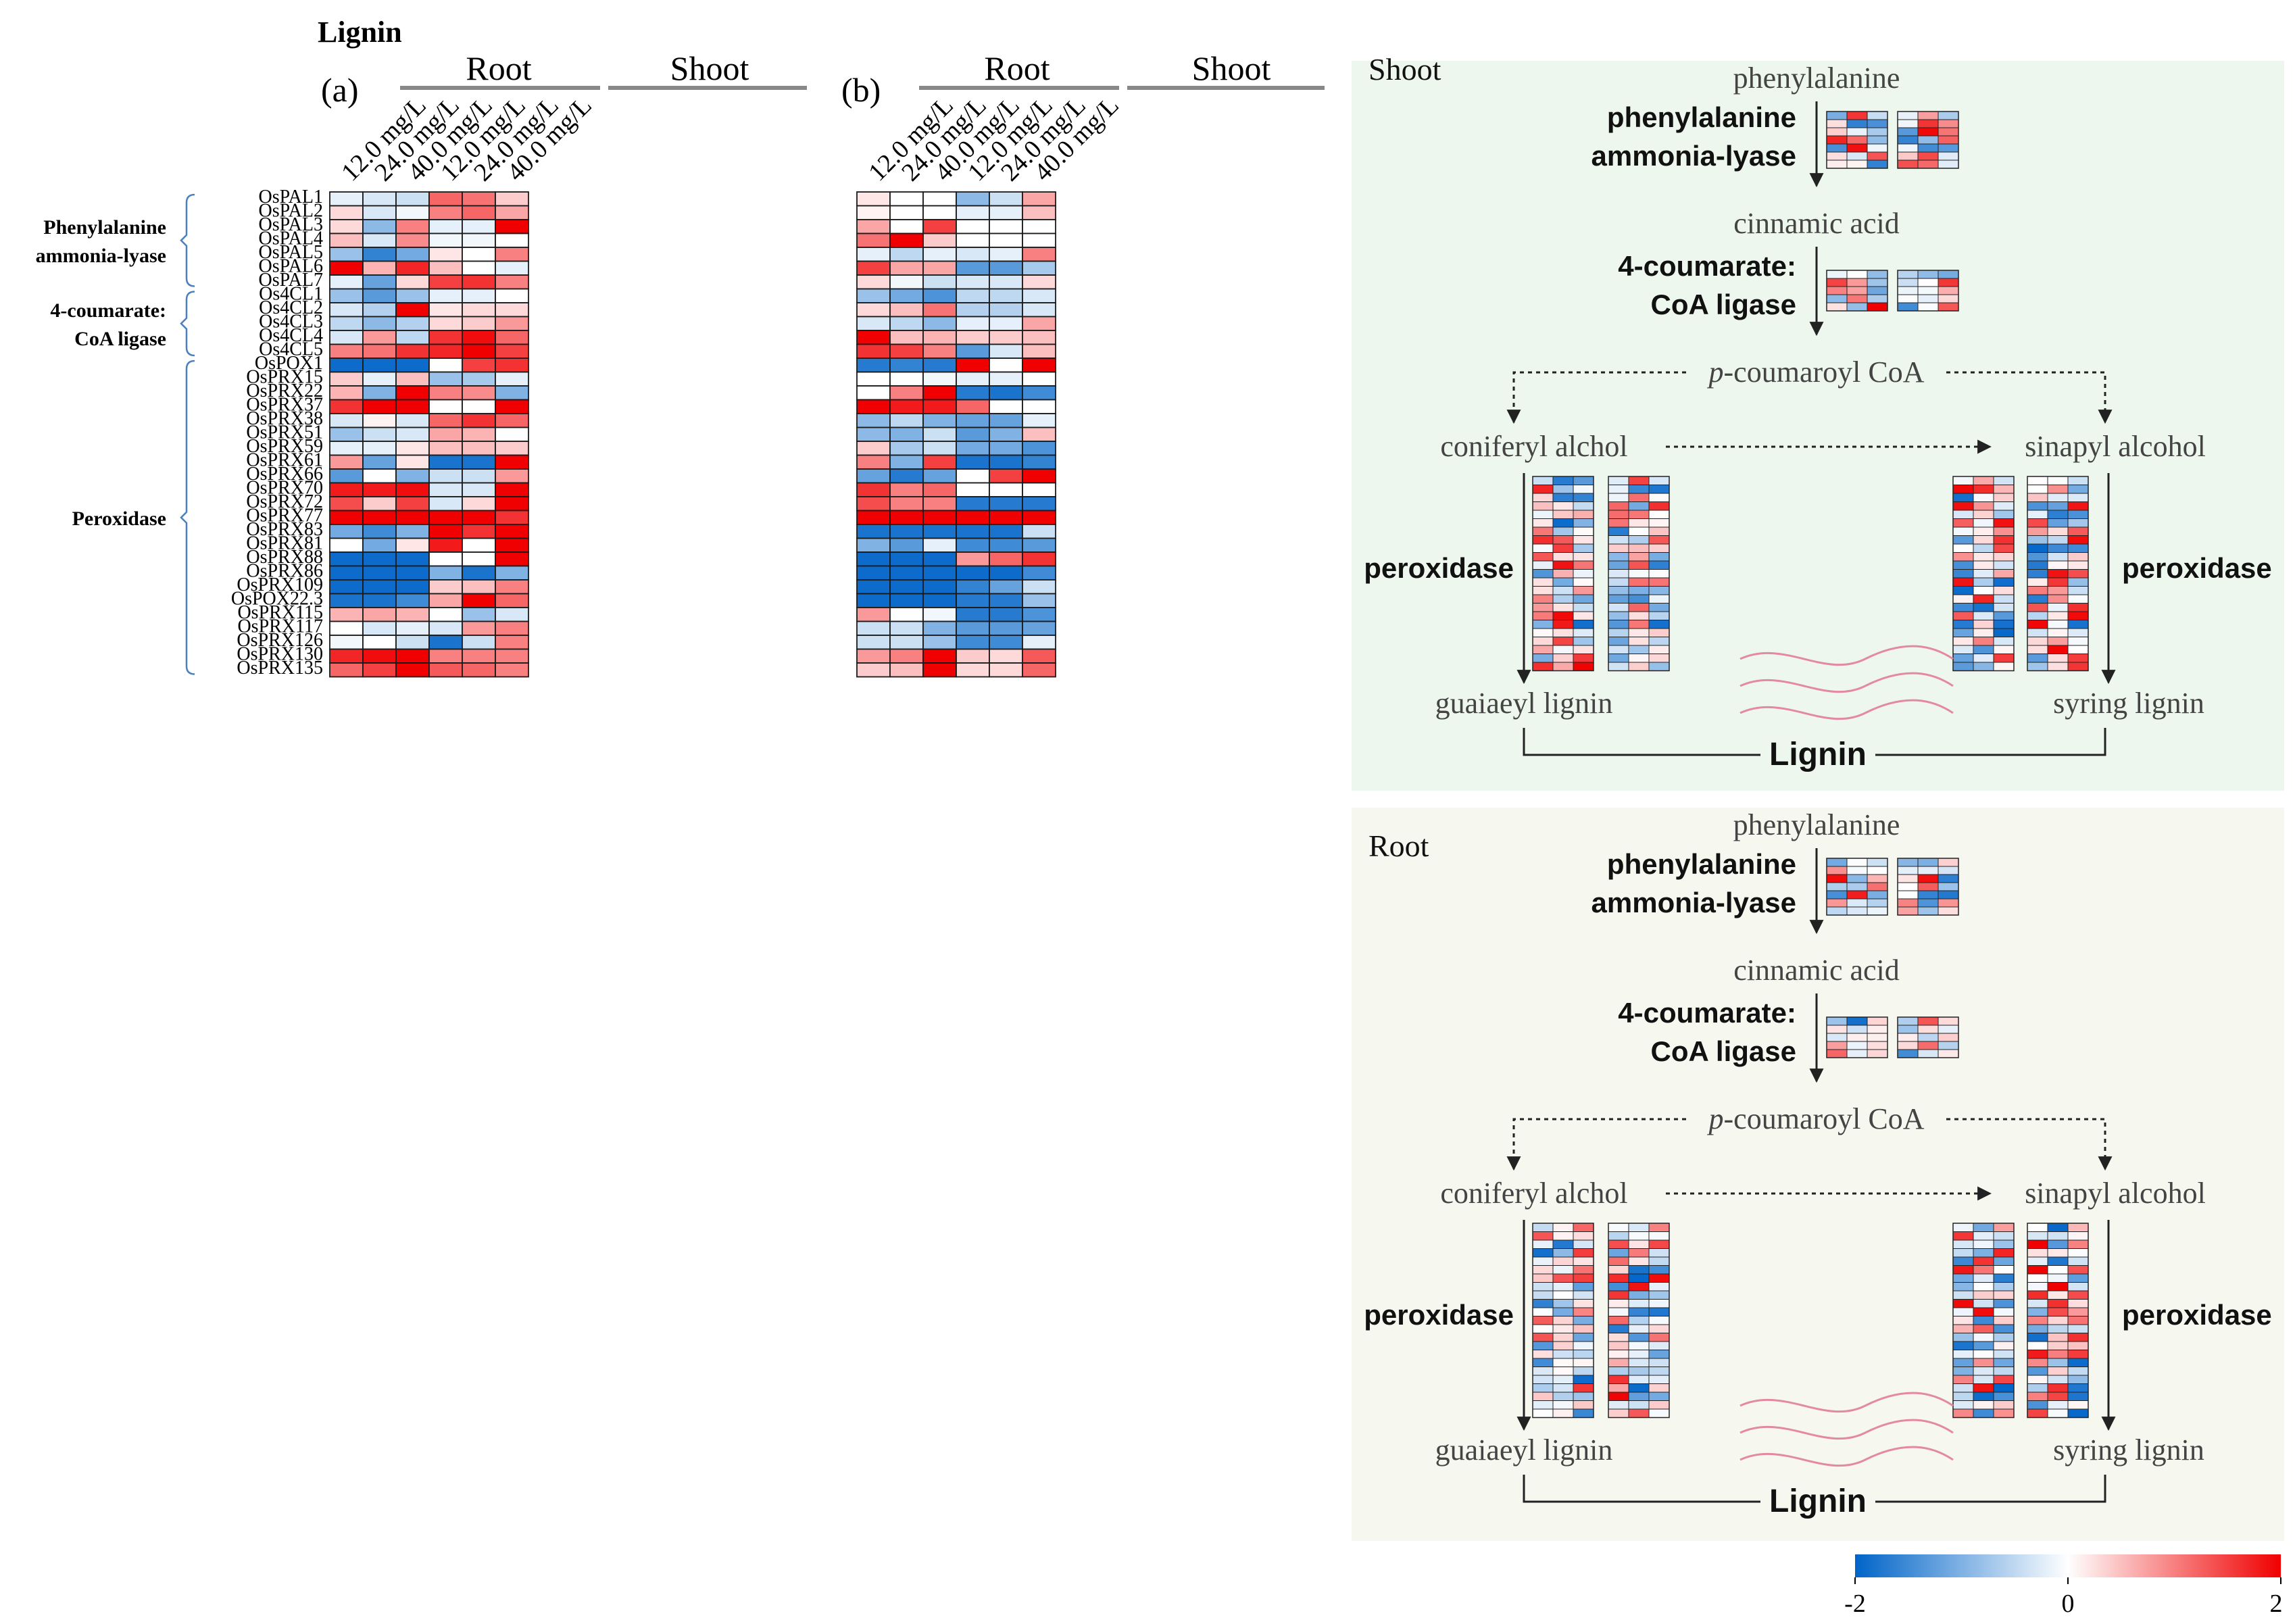 The image size is (2295, 1624). What do you see at coordinates (446, 406) in the screenshot?
I see `a-cell-r15-c3` at bounding box center [446, 406].